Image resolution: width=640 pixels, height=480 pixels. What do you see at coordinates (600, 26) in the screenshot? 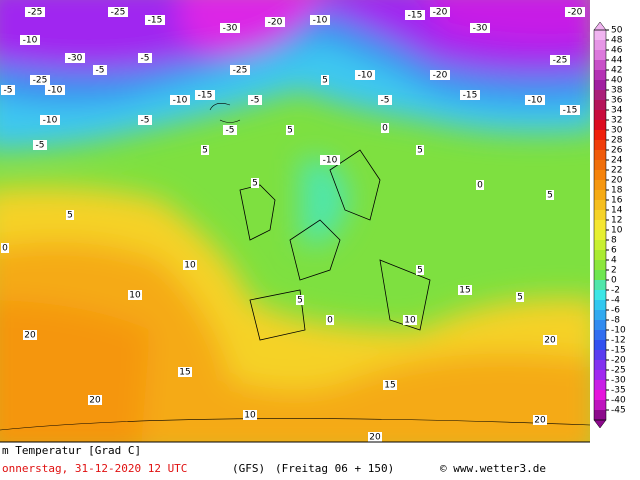
I see `colorbar-arrow-top` at bounding box center [600, 26].